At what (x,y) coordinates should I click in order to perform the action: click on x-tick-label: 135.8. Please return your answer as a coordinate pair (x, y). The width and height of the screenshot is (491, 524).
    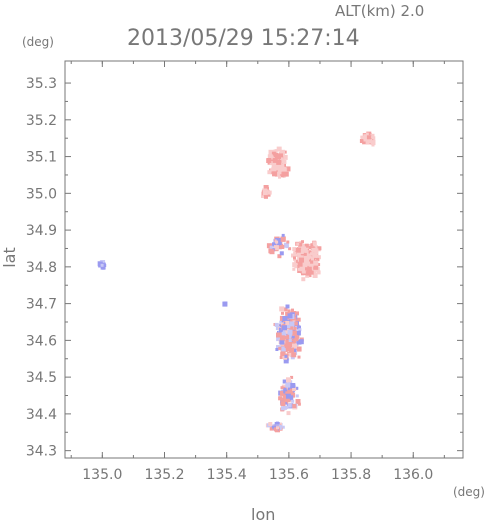
    Looking at the image, I should click on (351, 475).